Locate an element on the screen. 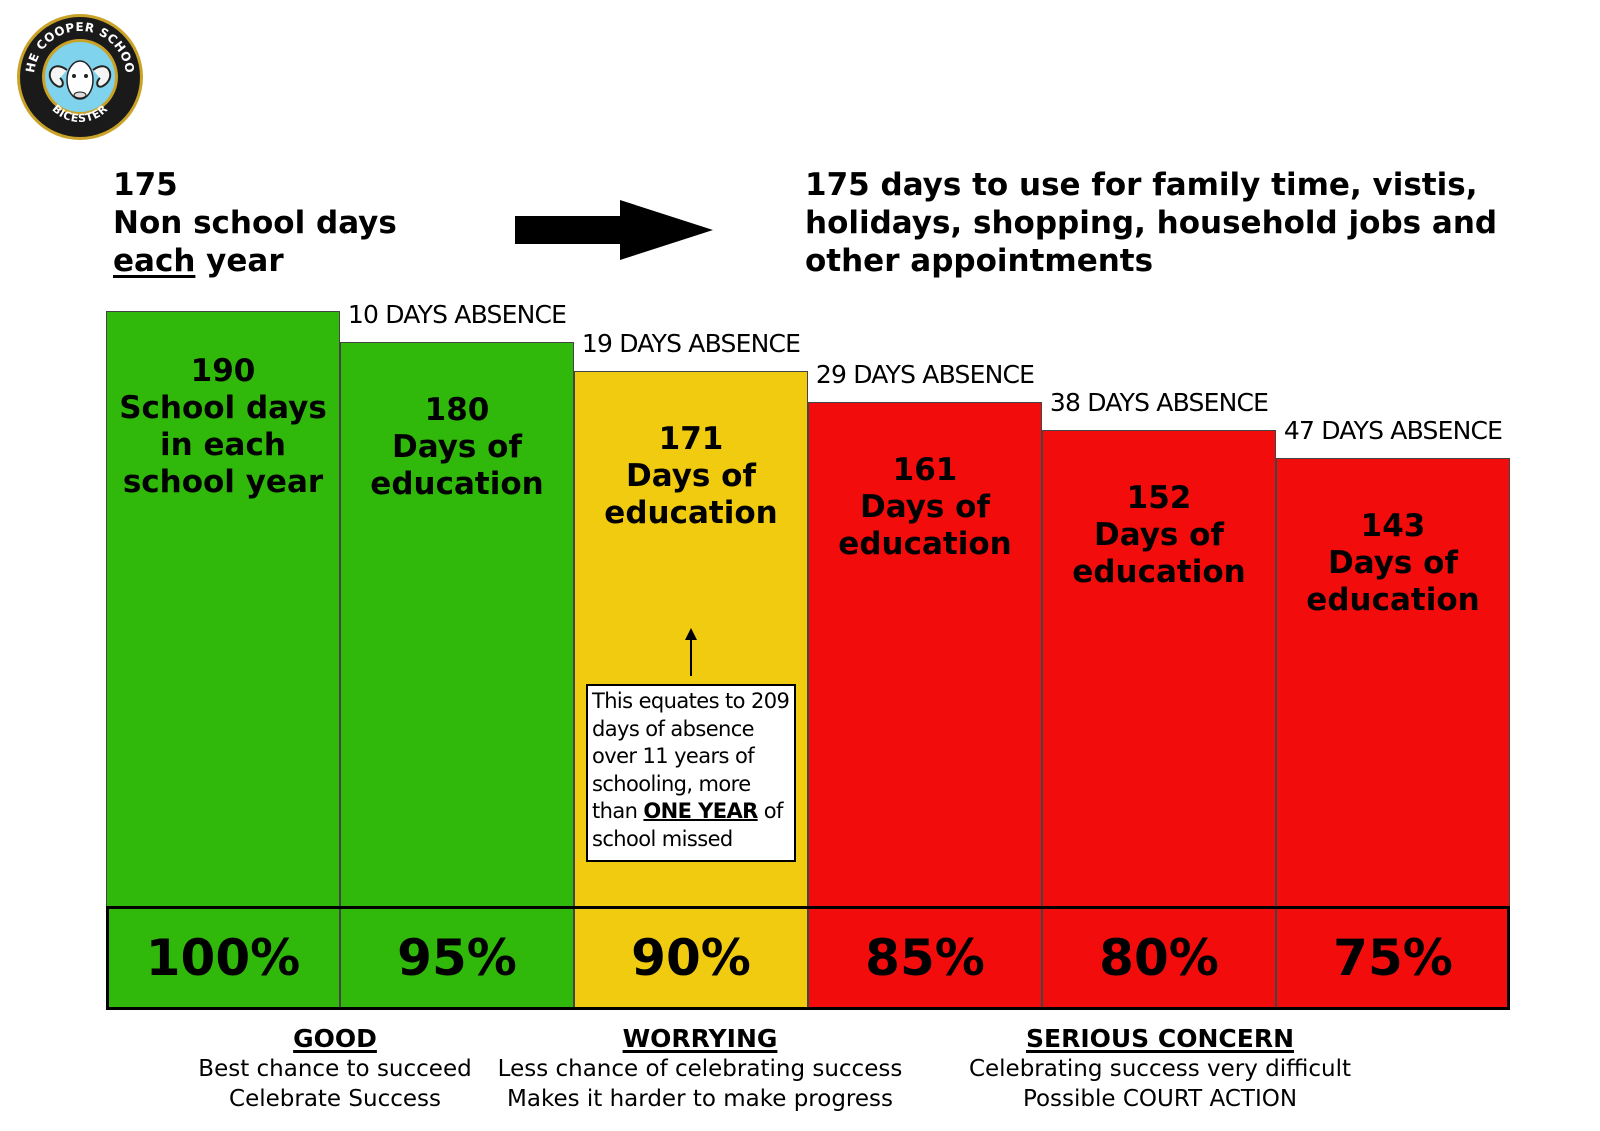 The image size is (1600, 1131). non-school-days-header: 175 Non school days each year is located at coordinates (255, 223).